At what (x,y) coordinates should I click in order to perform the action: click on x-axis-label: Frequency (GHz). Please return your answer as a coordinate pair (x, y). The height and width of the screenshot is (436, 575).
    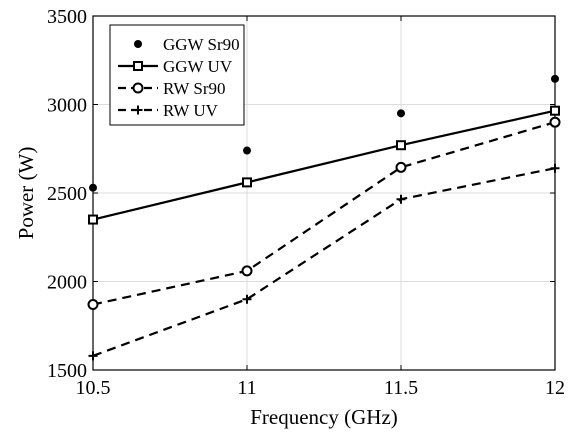
    Looking at the image, I should click on (324, 417).